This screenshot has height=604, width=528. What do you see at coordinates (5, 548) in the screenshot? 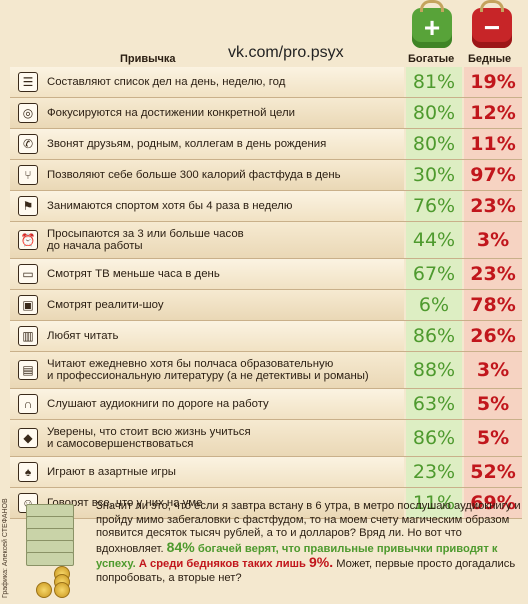
I see `graphics-credit: Графика: Алексей СТЕФАНОВ` at bounding box center [5, 548].